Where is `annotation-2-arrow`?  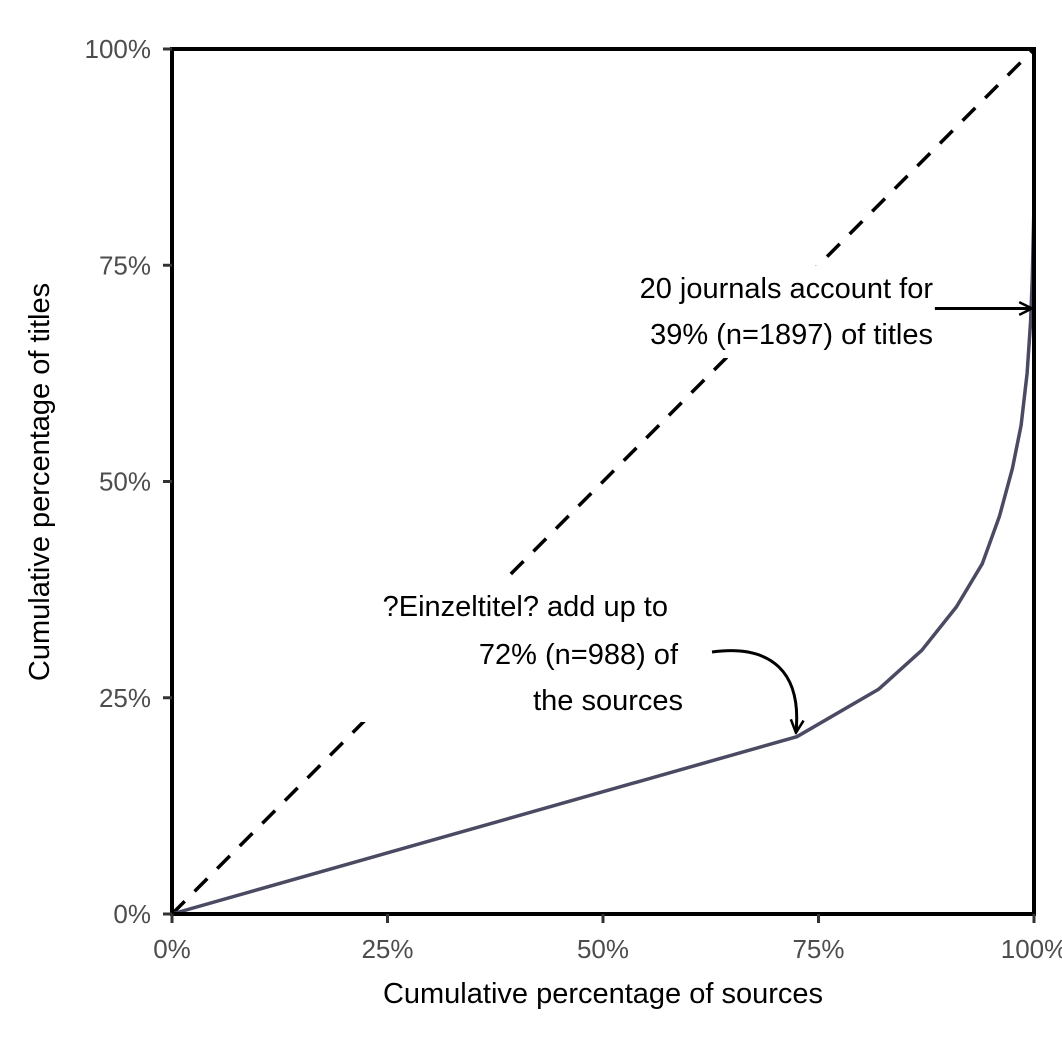
annotation-2-arrow is located at coordinates (754, 691).